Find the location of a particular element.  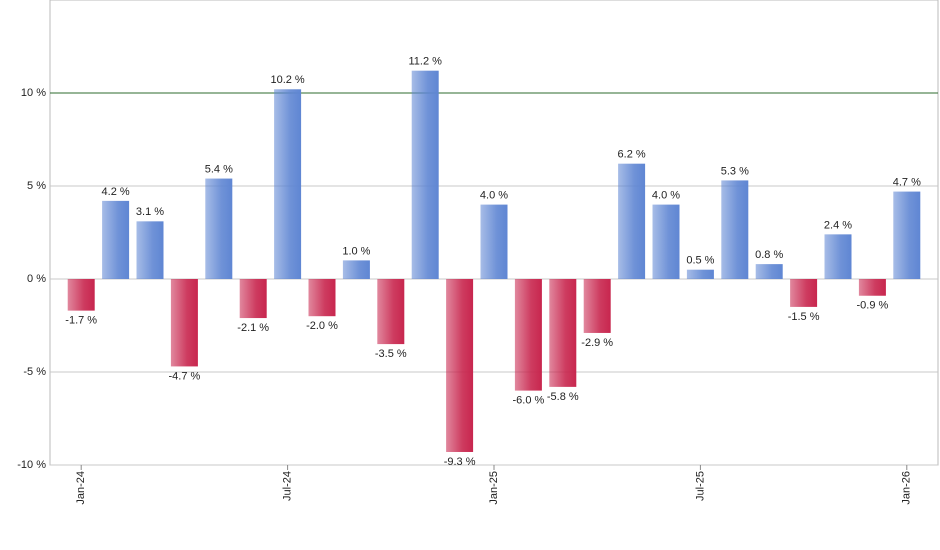

value-label: -4.7 % is located at coordinates (185, 376).